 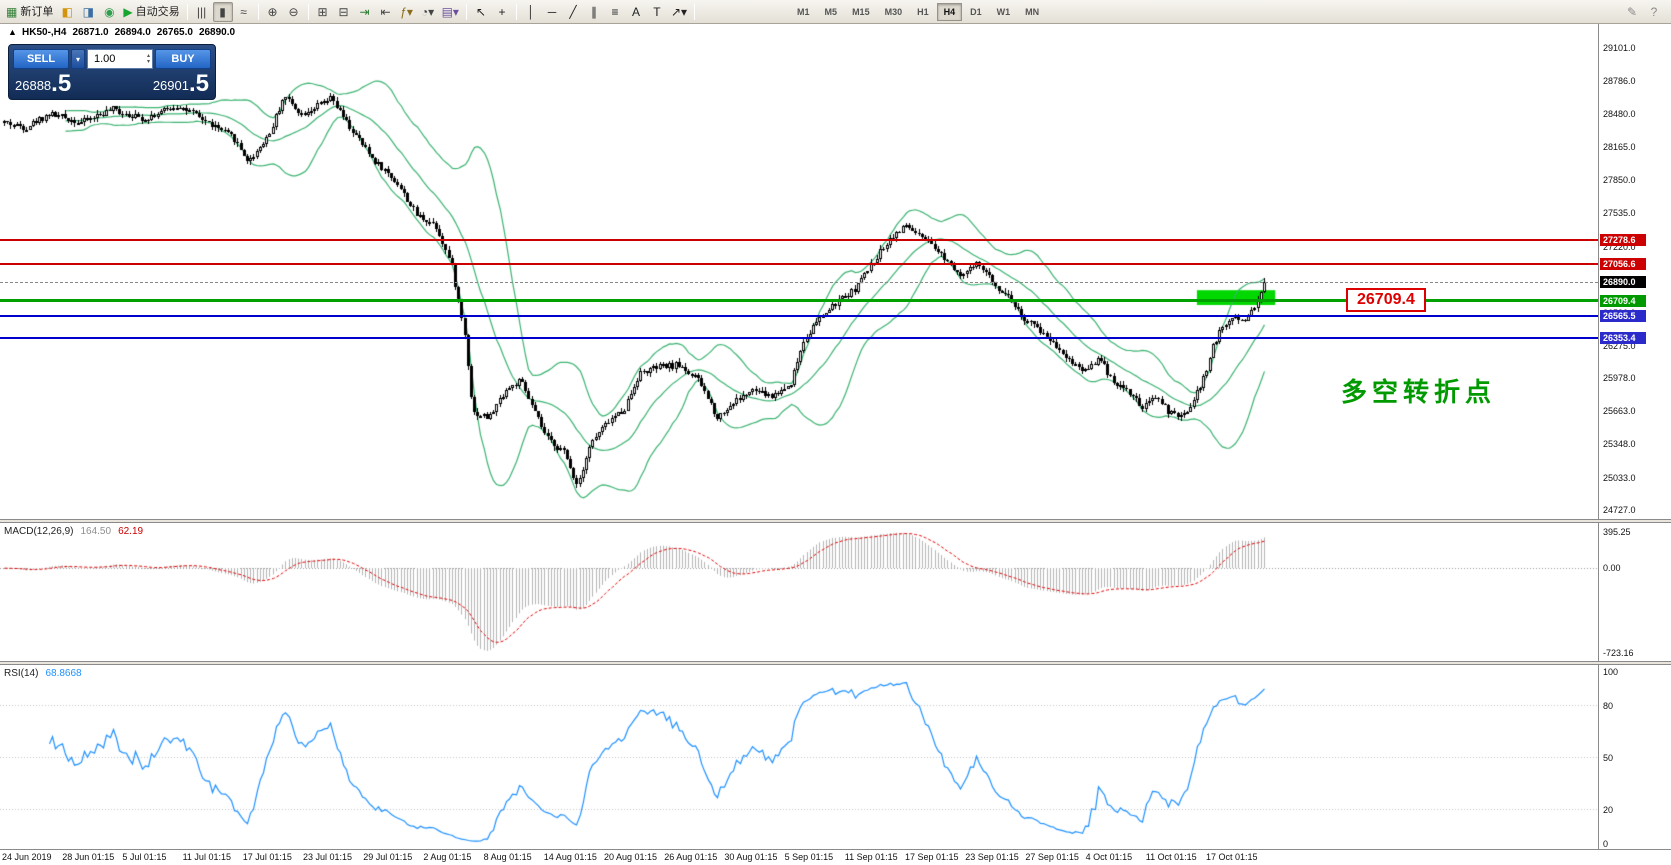 I want to click on trendline-button: ╱, so click(x=573, y=12).